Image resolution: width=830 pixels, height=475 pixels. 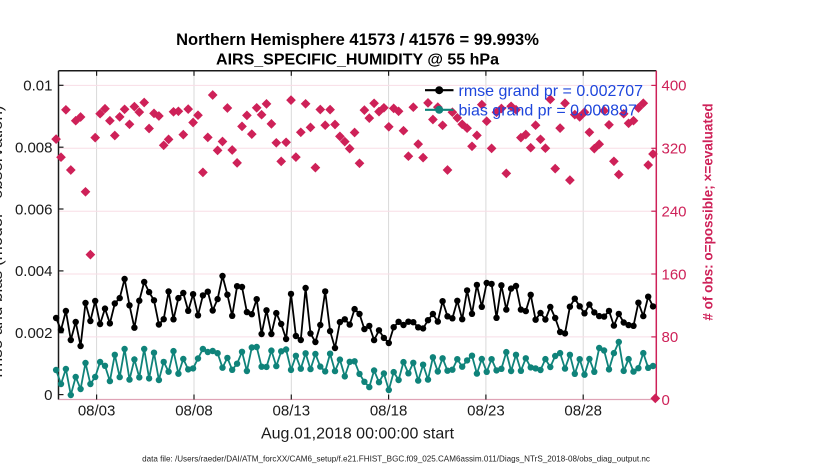 I want to click on svg-text: 0.004, so click(x=34, y=271).